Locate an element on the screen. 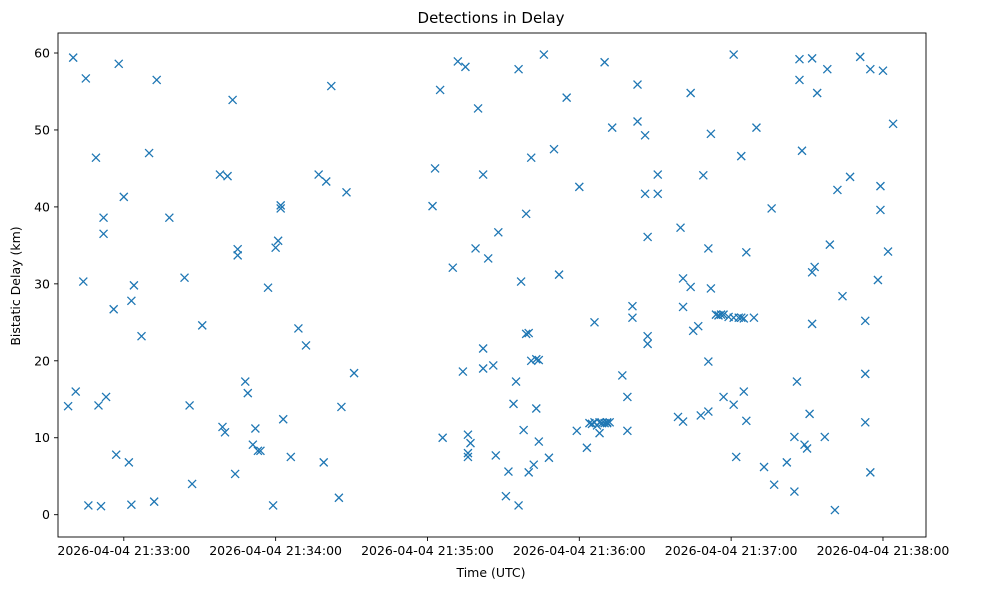  x-tick-label: 2026-04-04 21:33:00 is located at coordinates (123, 550).